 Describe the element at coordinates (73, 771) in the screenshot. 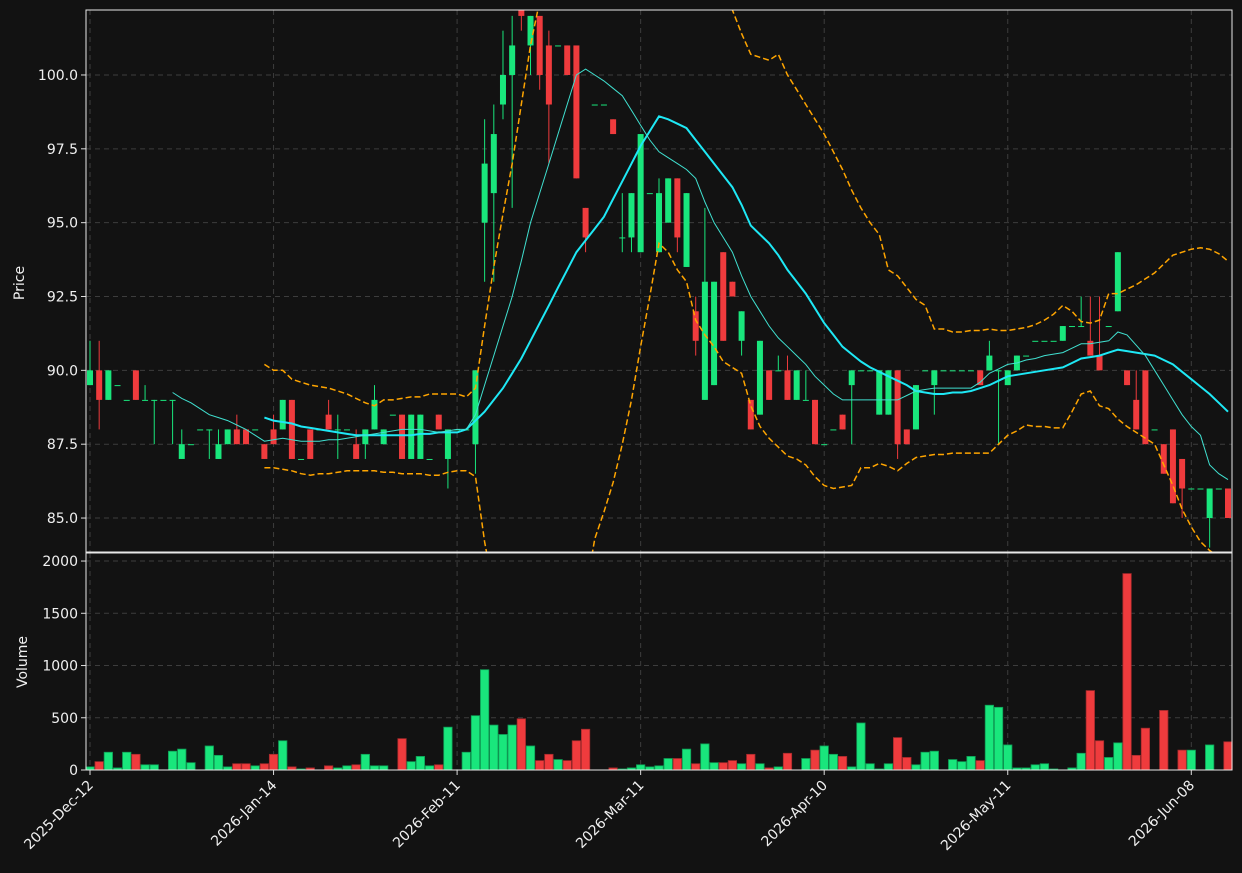

I see `y-tick-label: 0` at that location.